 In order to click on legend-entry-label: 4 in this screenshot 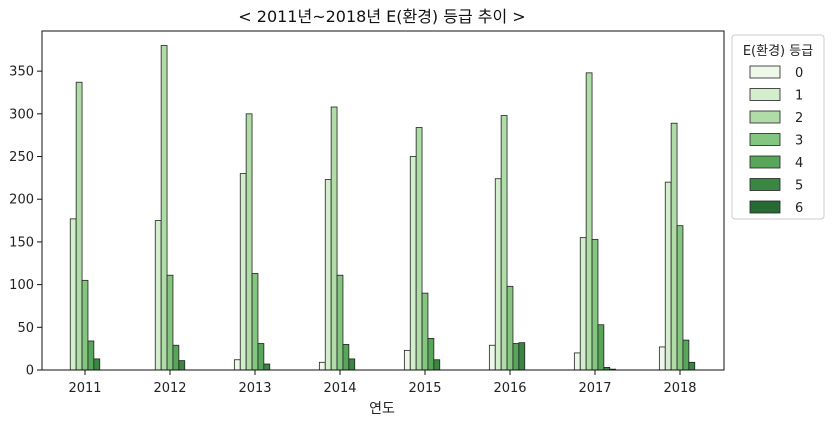, I will do `click(799, 163)`.